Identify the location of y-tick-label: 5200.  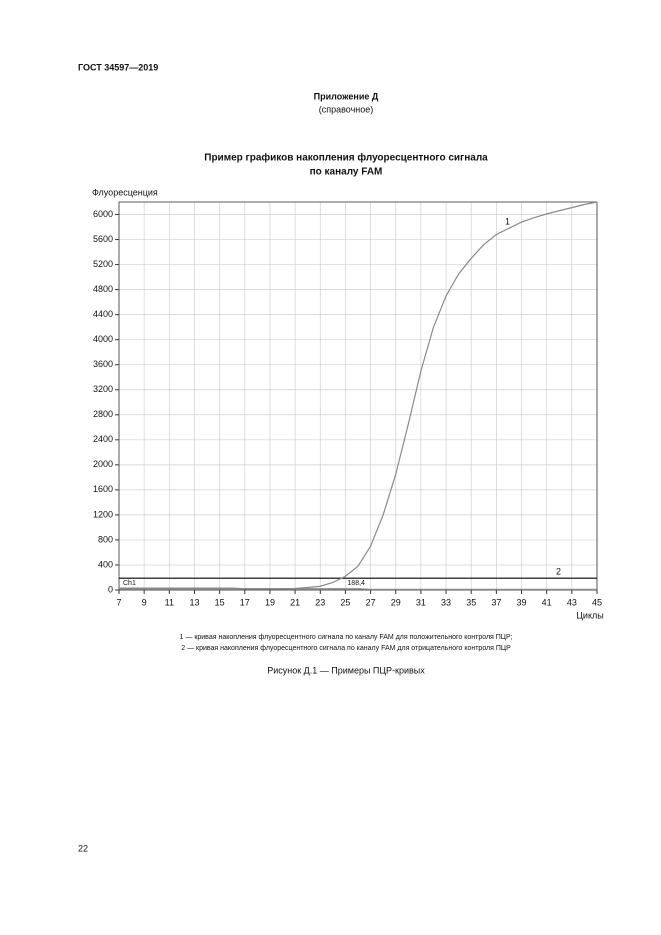
(103, 264).